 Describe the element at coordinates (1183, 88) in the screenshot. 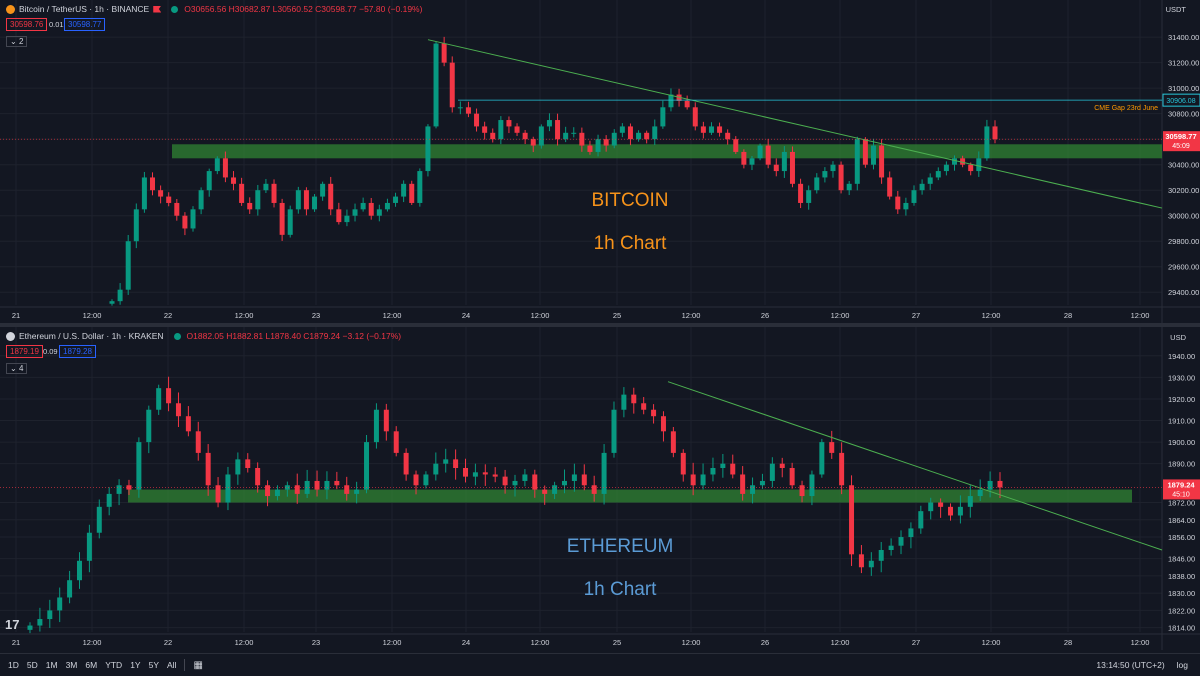

I see `y-tick-label: 31000.00` at that location.